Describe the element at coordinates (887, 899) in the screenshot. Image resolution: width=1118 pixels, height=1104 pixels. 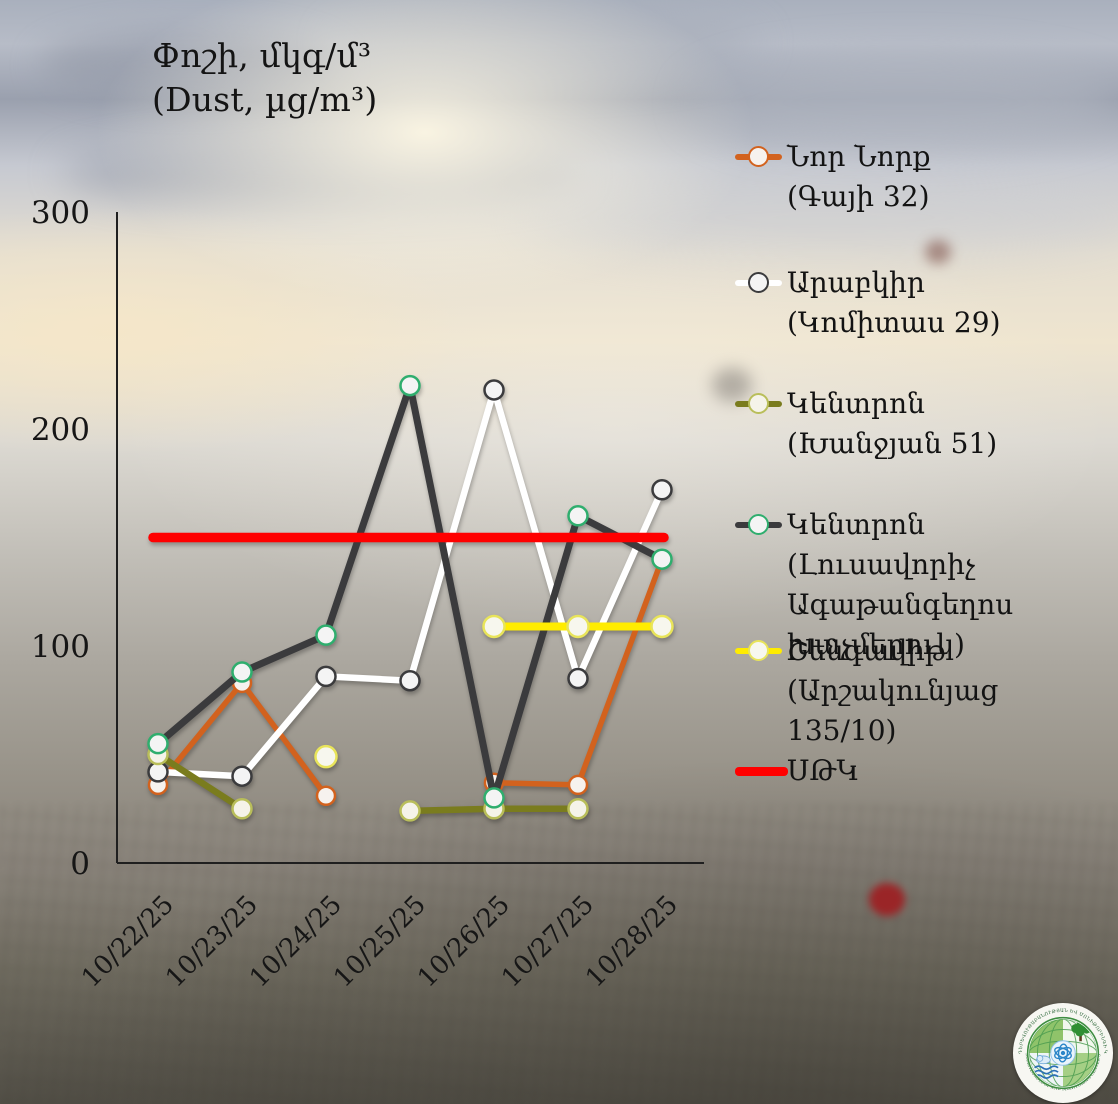
I see `photo-red-spot` at that location.